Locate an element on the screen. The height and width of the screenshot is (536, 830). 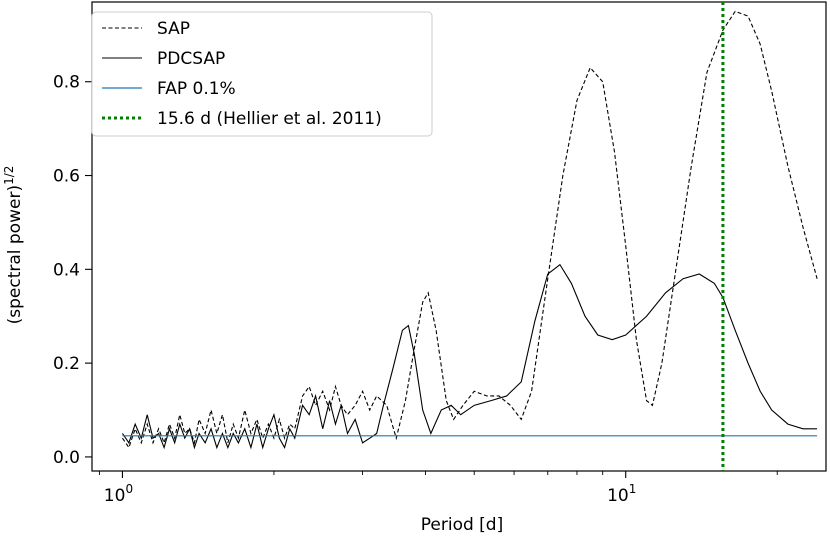
y-tick-label-3: 0.6 is located at coordinates (66, 177).